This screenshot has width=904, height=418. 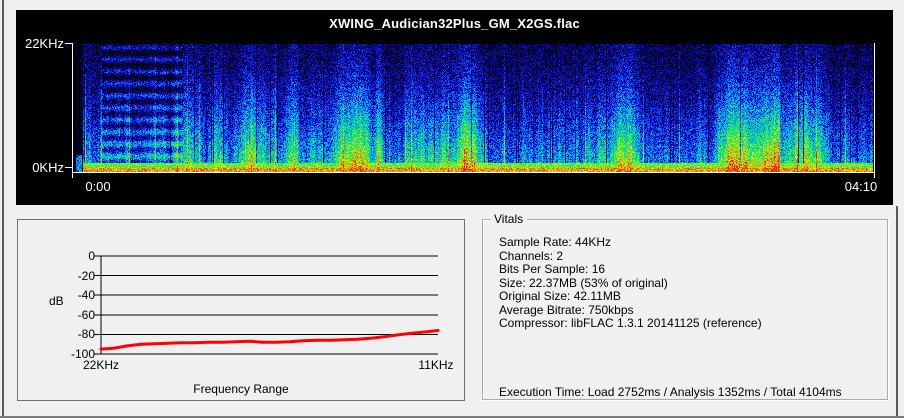 I want to click on window-border-left, so click(x=3, y=209).